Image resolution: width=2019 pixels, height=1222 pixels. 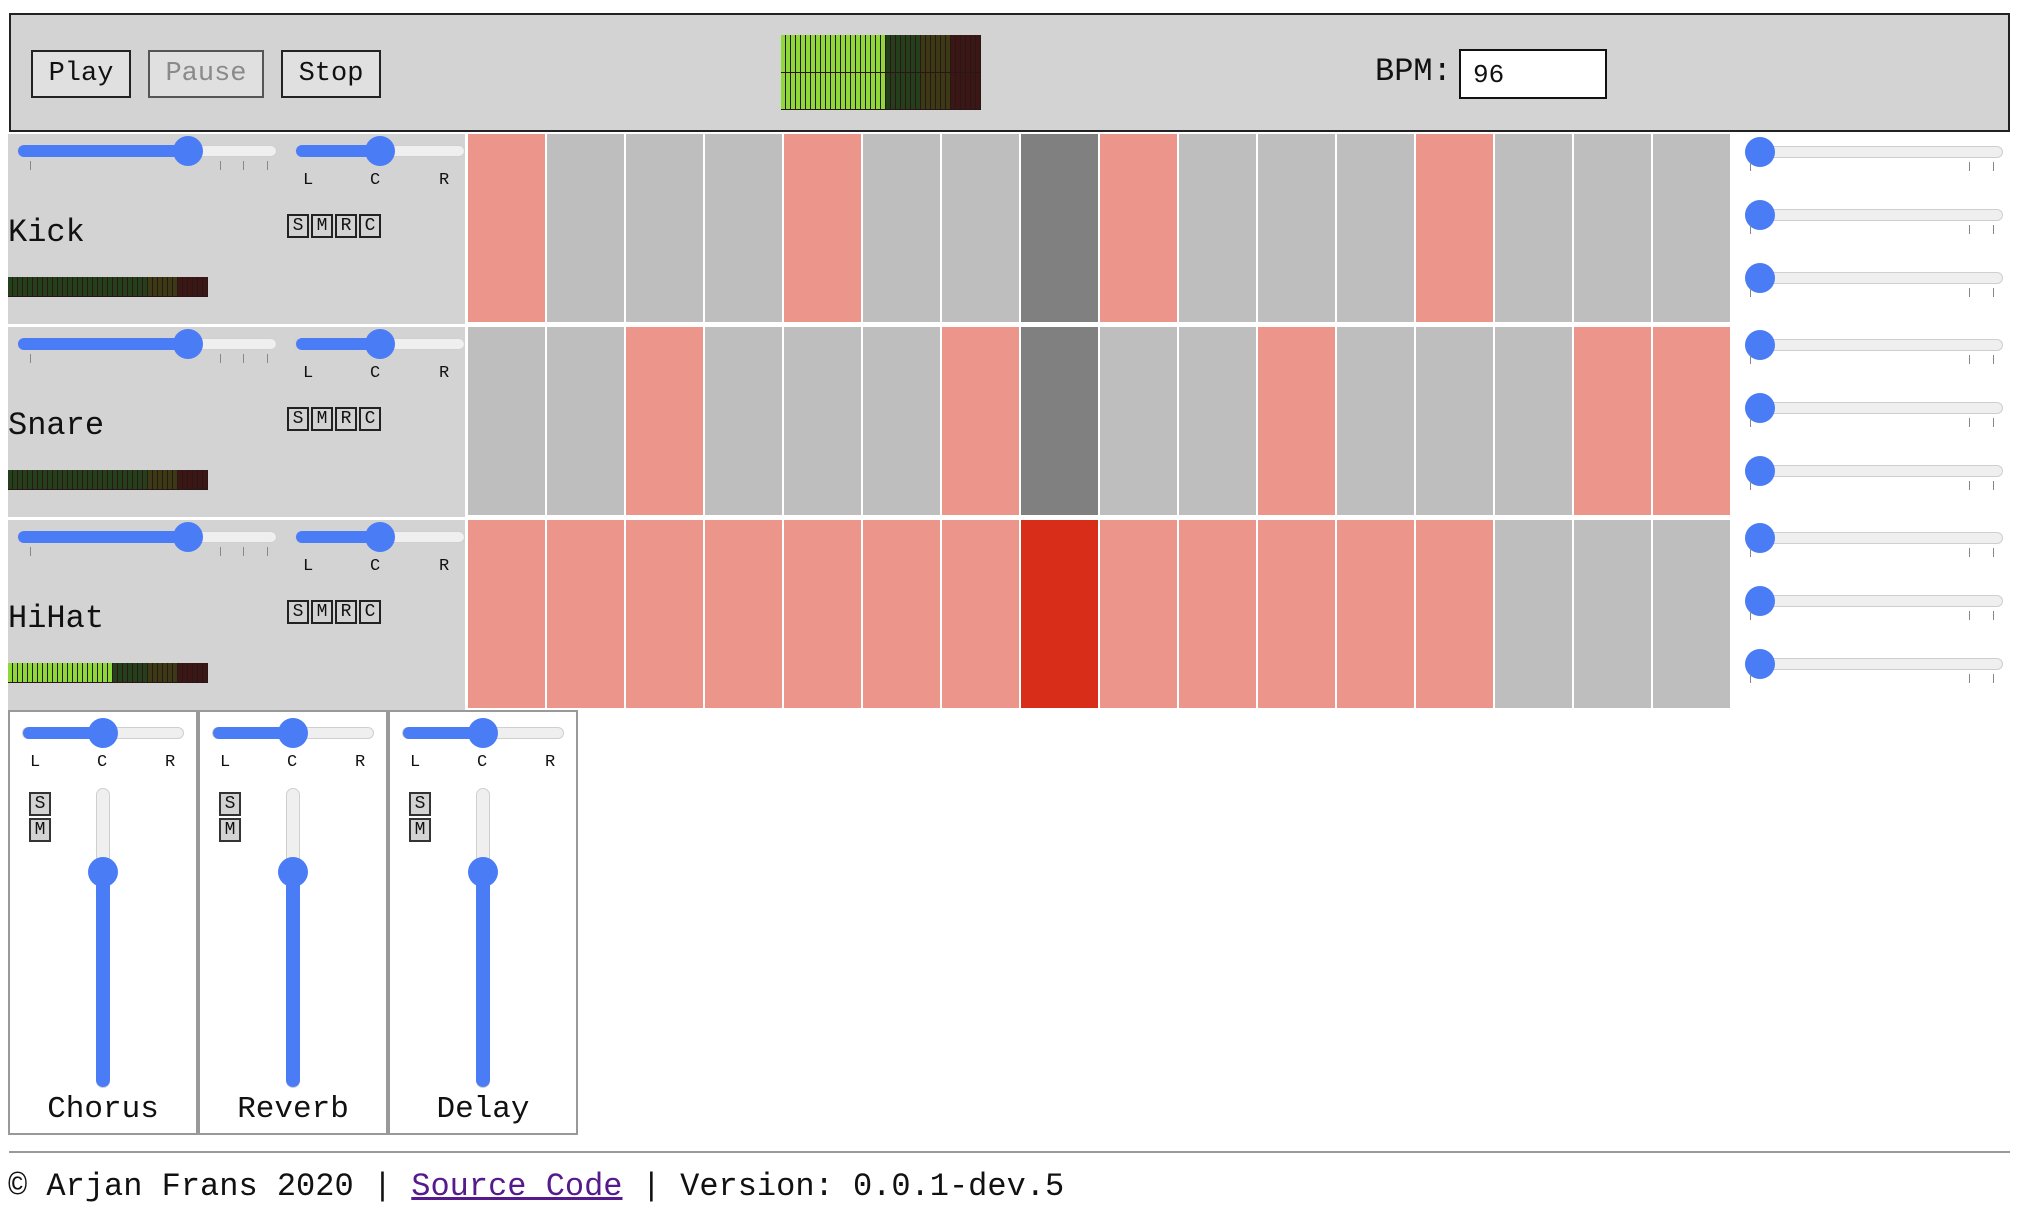 I want to click on pause-button: Pause, so click(x=206, y=74).